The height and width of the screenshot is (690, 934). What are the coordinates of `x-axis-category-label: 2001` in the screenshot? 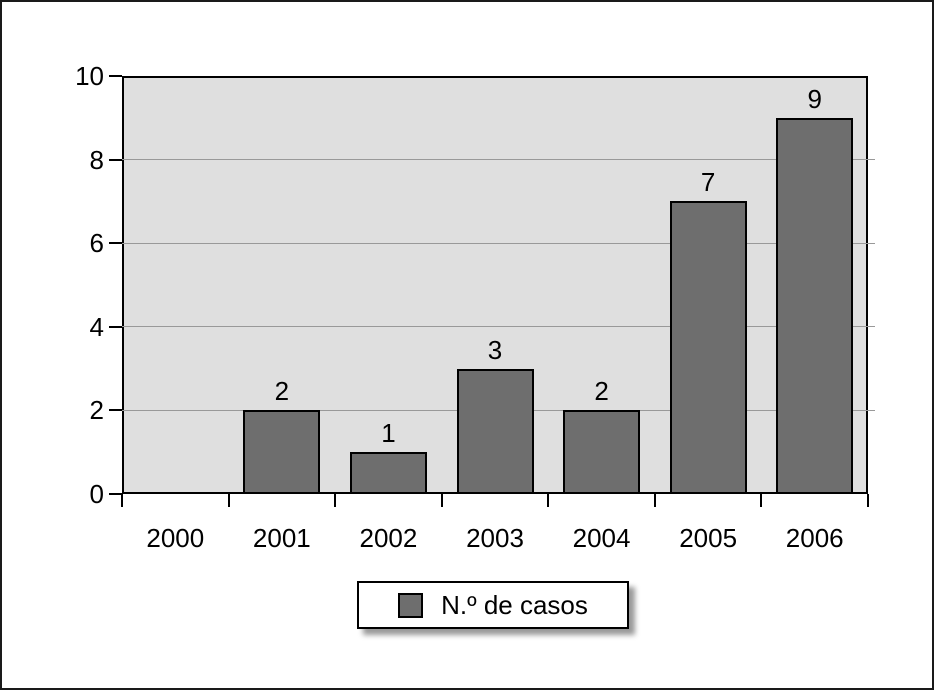 It's located at (281, 538).